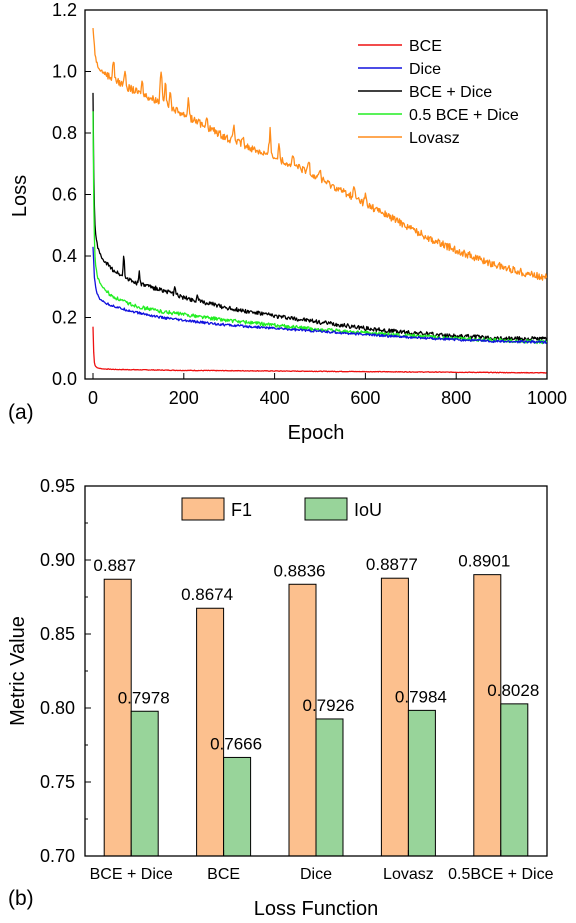  Describe the element at coordinates (21, 898) in the screenshot. I see `panel-b-label: (b)` at that location.